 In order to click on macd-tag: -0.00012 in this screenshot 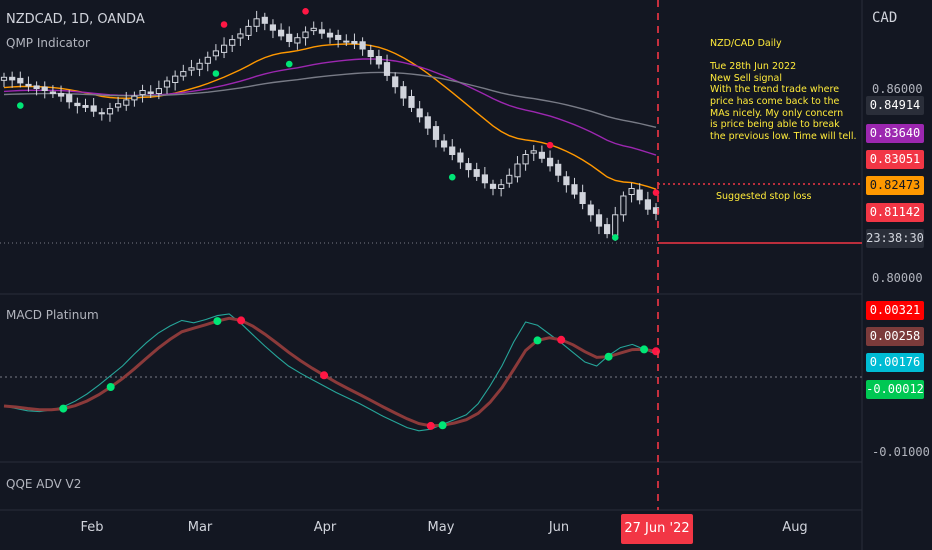, I will do `click(895, 389)`.